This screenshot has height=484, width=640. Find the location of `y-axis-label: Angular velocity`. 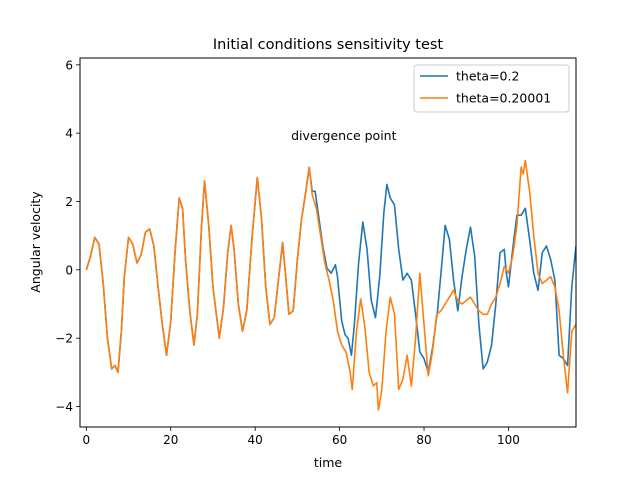

y-axis-label: Angular velocity is located at coordinates (35, 242).